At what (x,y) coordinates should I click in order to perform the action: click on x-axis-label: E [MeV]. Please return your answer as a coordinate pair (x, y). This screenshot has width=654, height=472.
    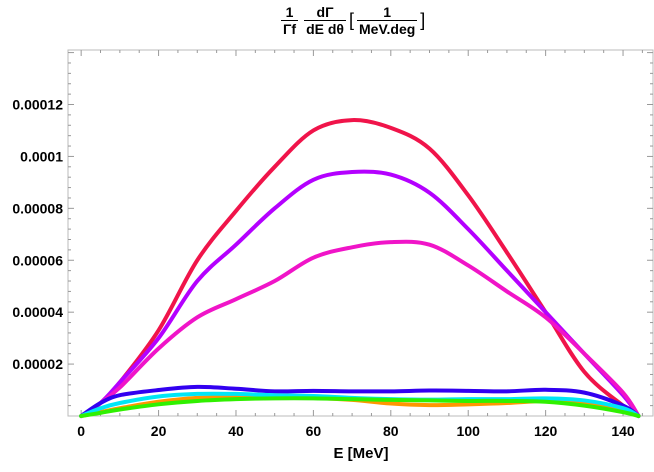
    Looking at the image, I should click on (360, 453).